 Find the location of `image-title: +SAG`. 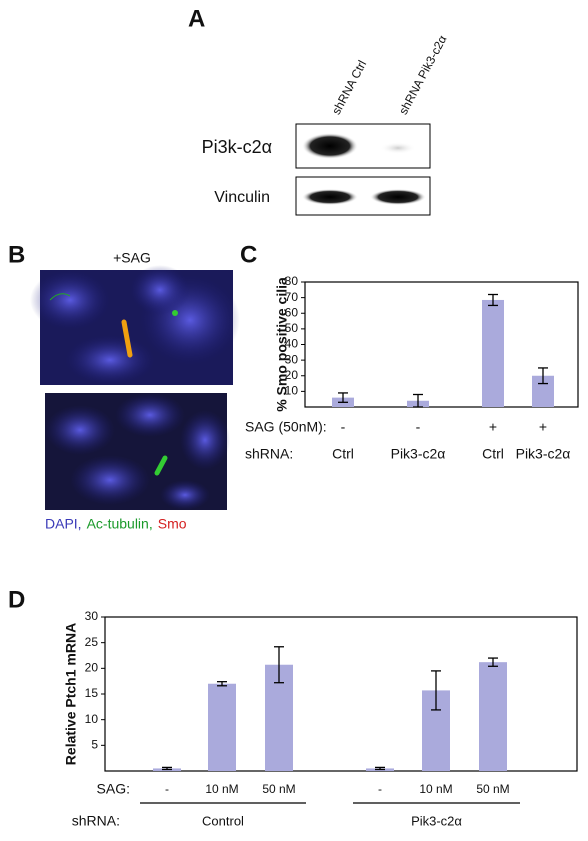

image-title: +SAG is located at coordinates (132, 258).